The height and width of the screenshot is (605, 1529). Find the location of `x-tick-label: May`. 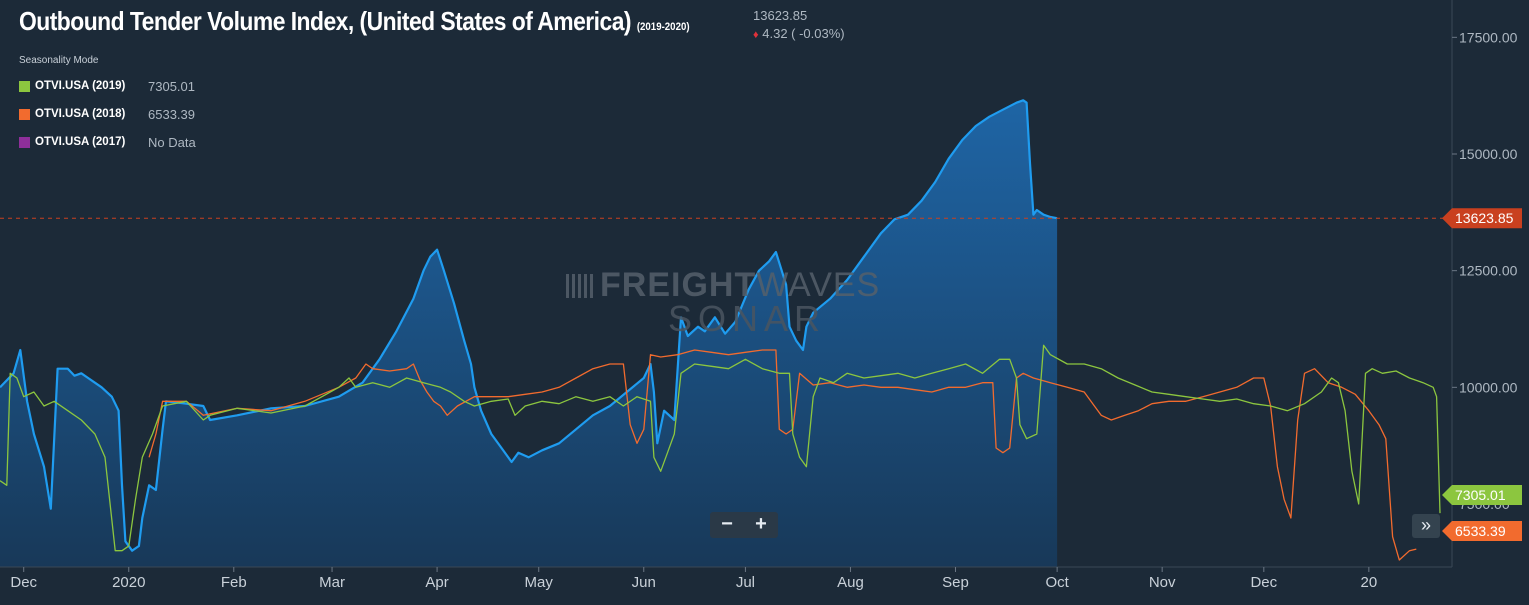

x-tick-label: May is located at coordinates (539, 582).